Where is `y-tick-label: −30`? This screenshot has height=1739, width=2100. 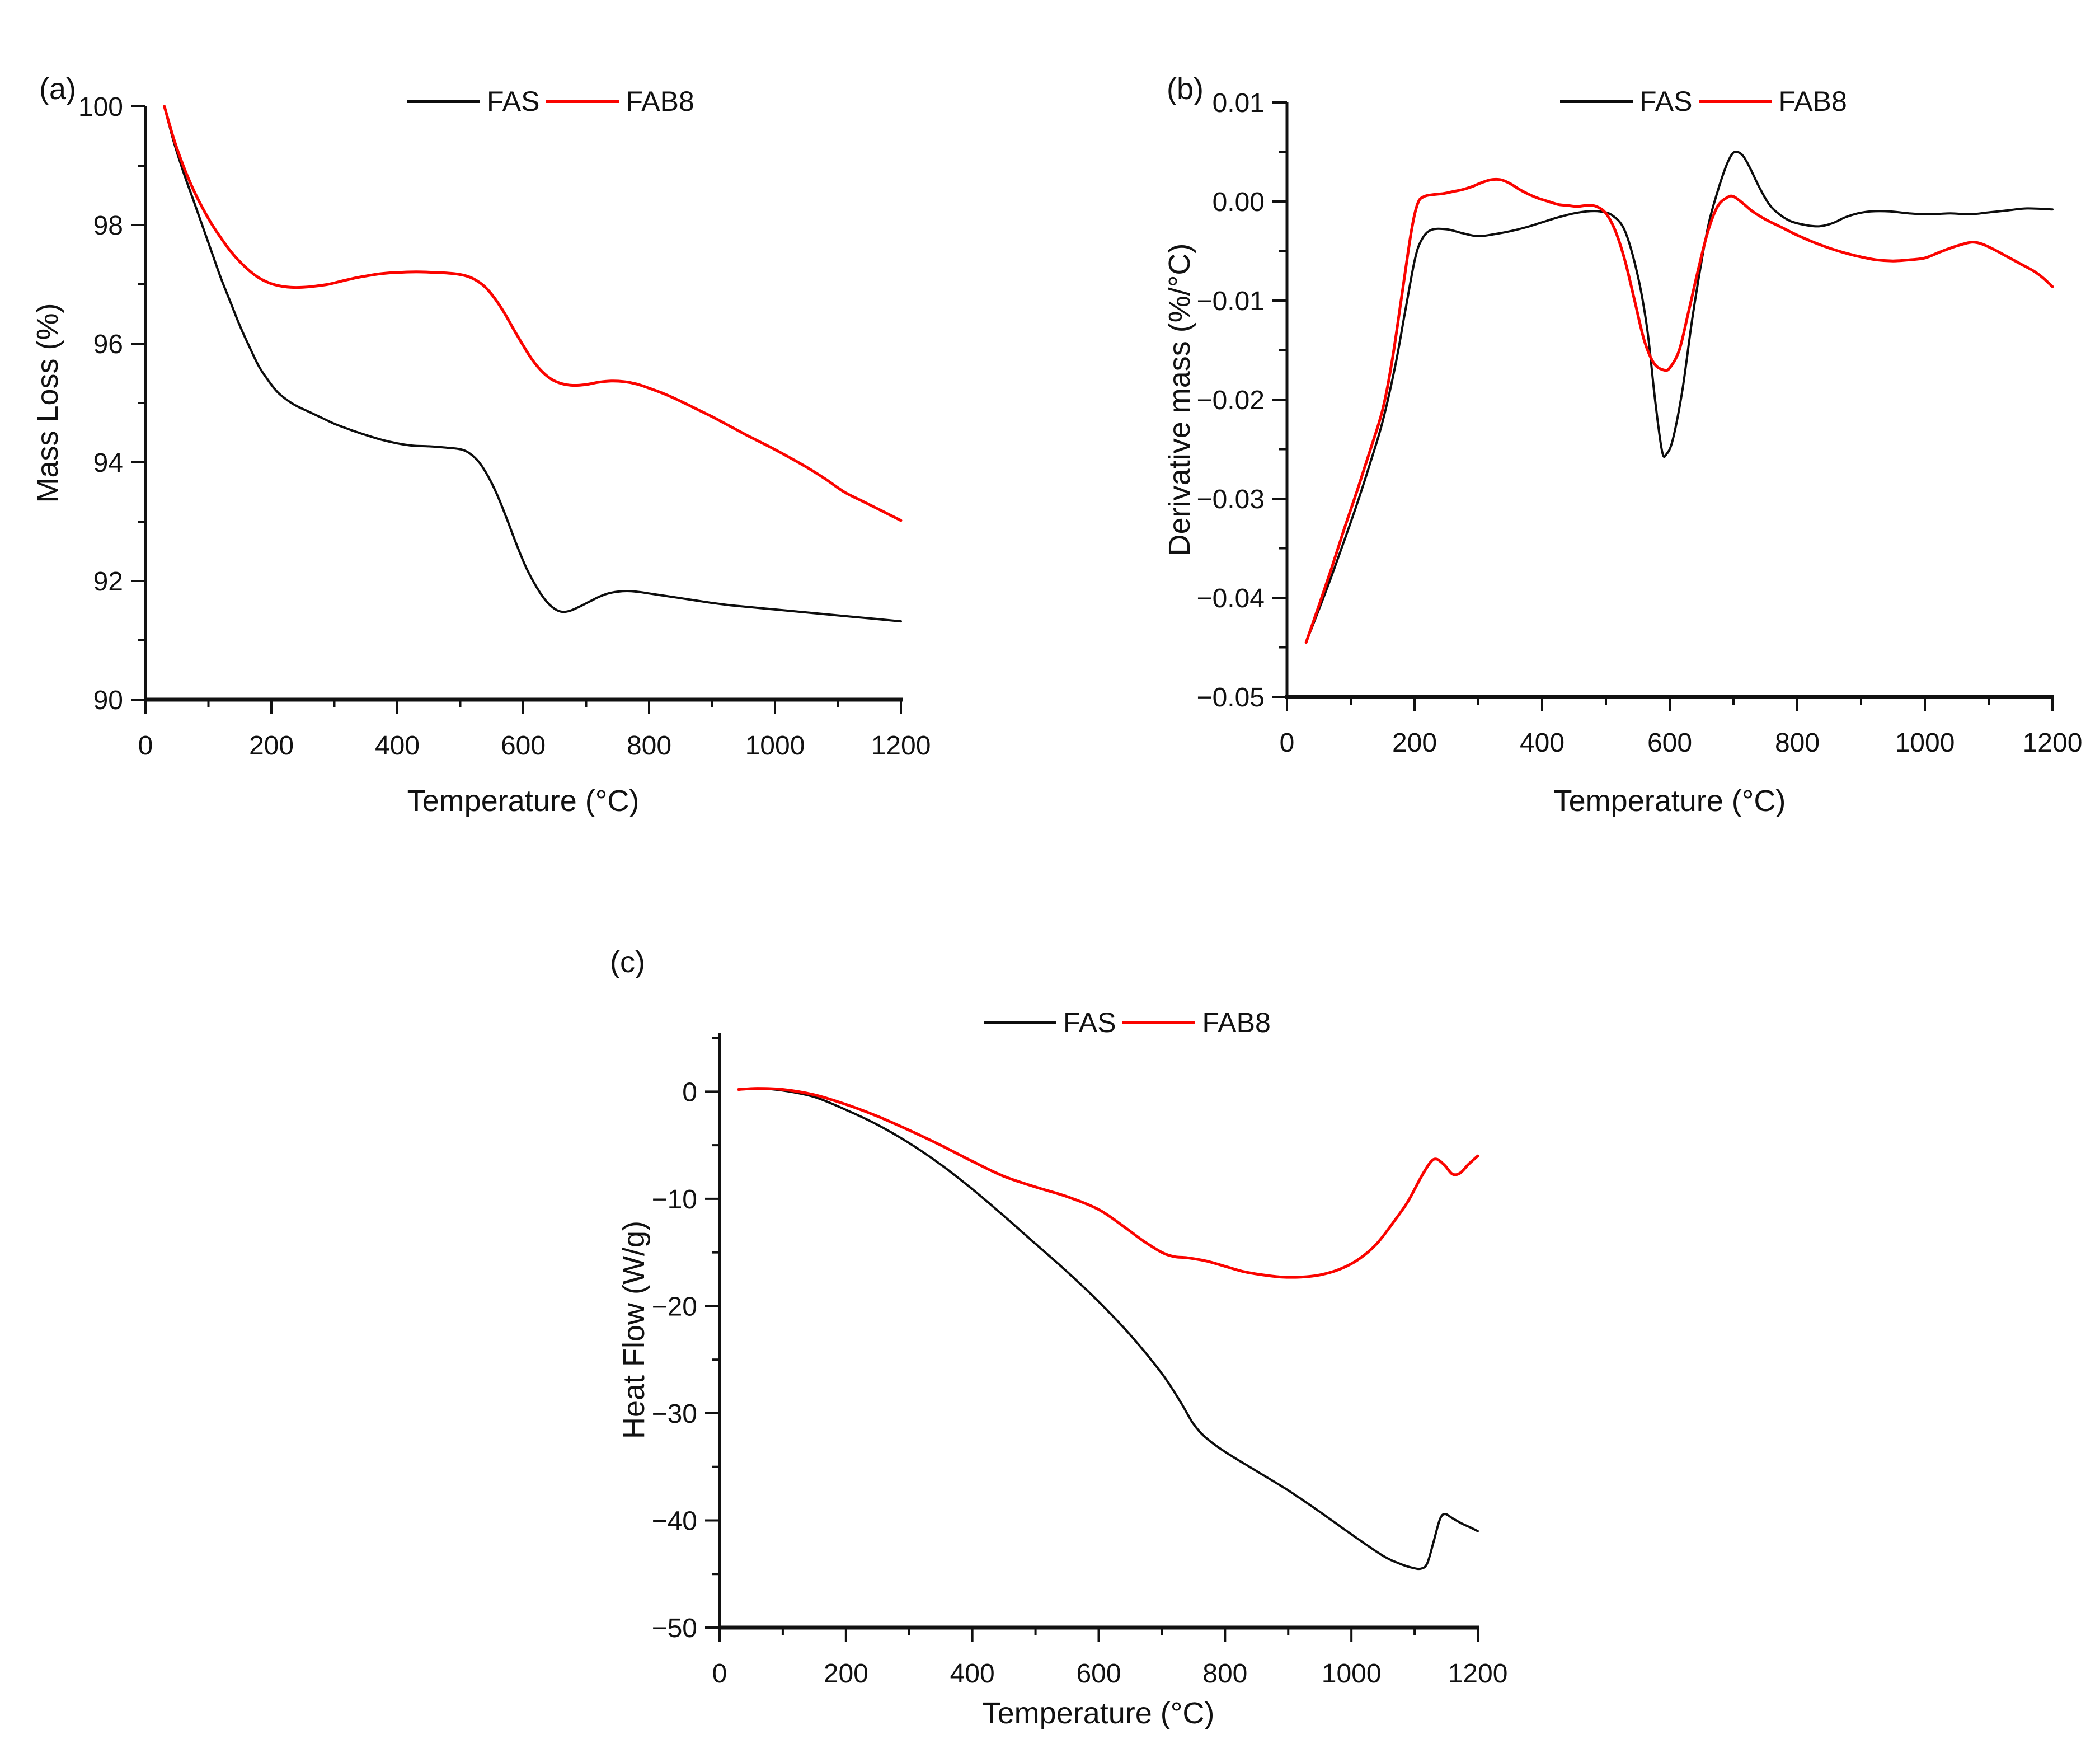 y-tick-label: −30 is located at coordinates (675, 1414).